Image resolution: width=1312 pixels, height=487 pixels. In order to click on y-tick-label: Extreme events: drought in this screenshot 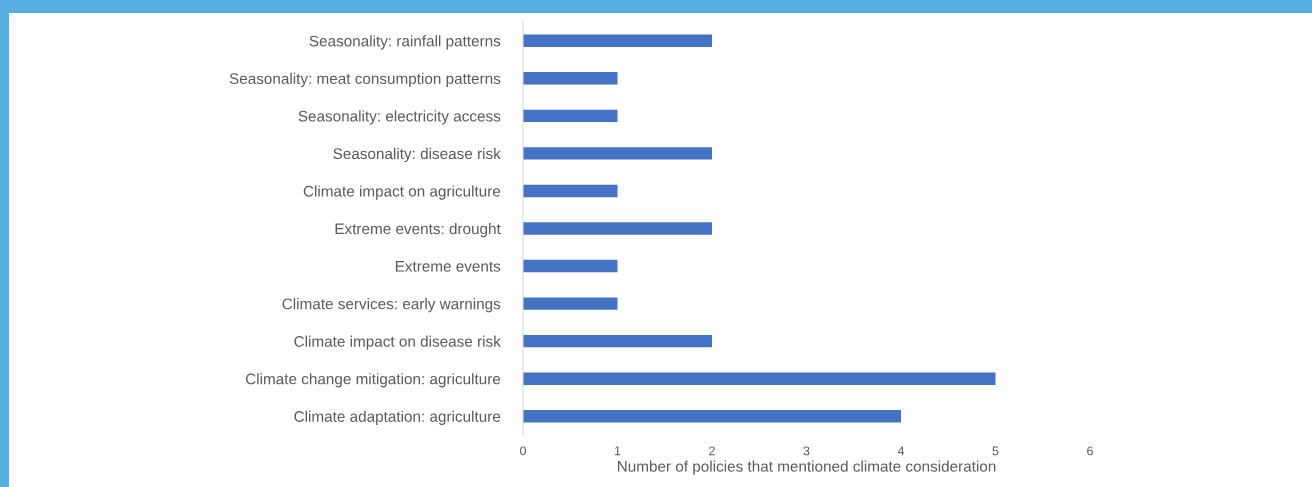, I will do `click(418, 230)`.